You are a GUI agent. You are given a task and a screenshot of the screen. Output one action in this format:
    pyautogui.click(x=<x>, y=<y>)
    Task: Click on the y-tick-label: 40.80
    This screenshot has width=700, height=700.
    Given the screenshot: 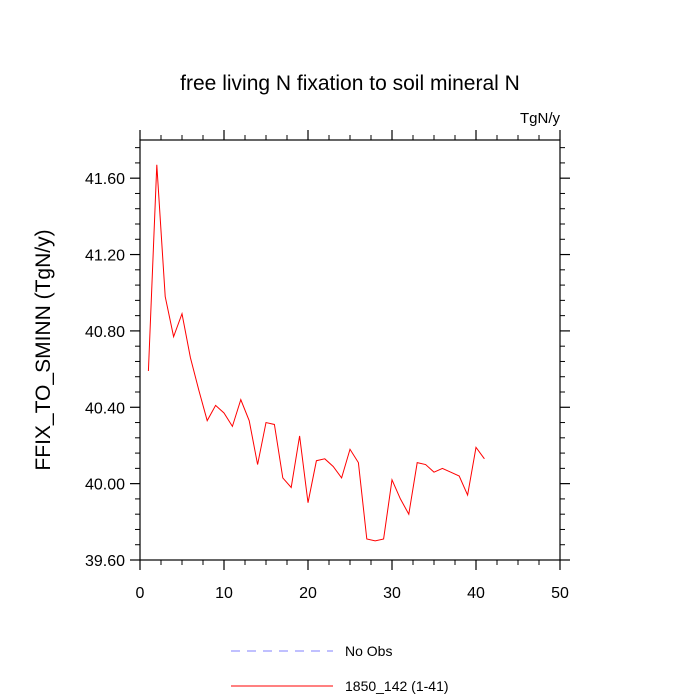 What is the action you would take?
    pyautogui.click(x=105, y=332)
    